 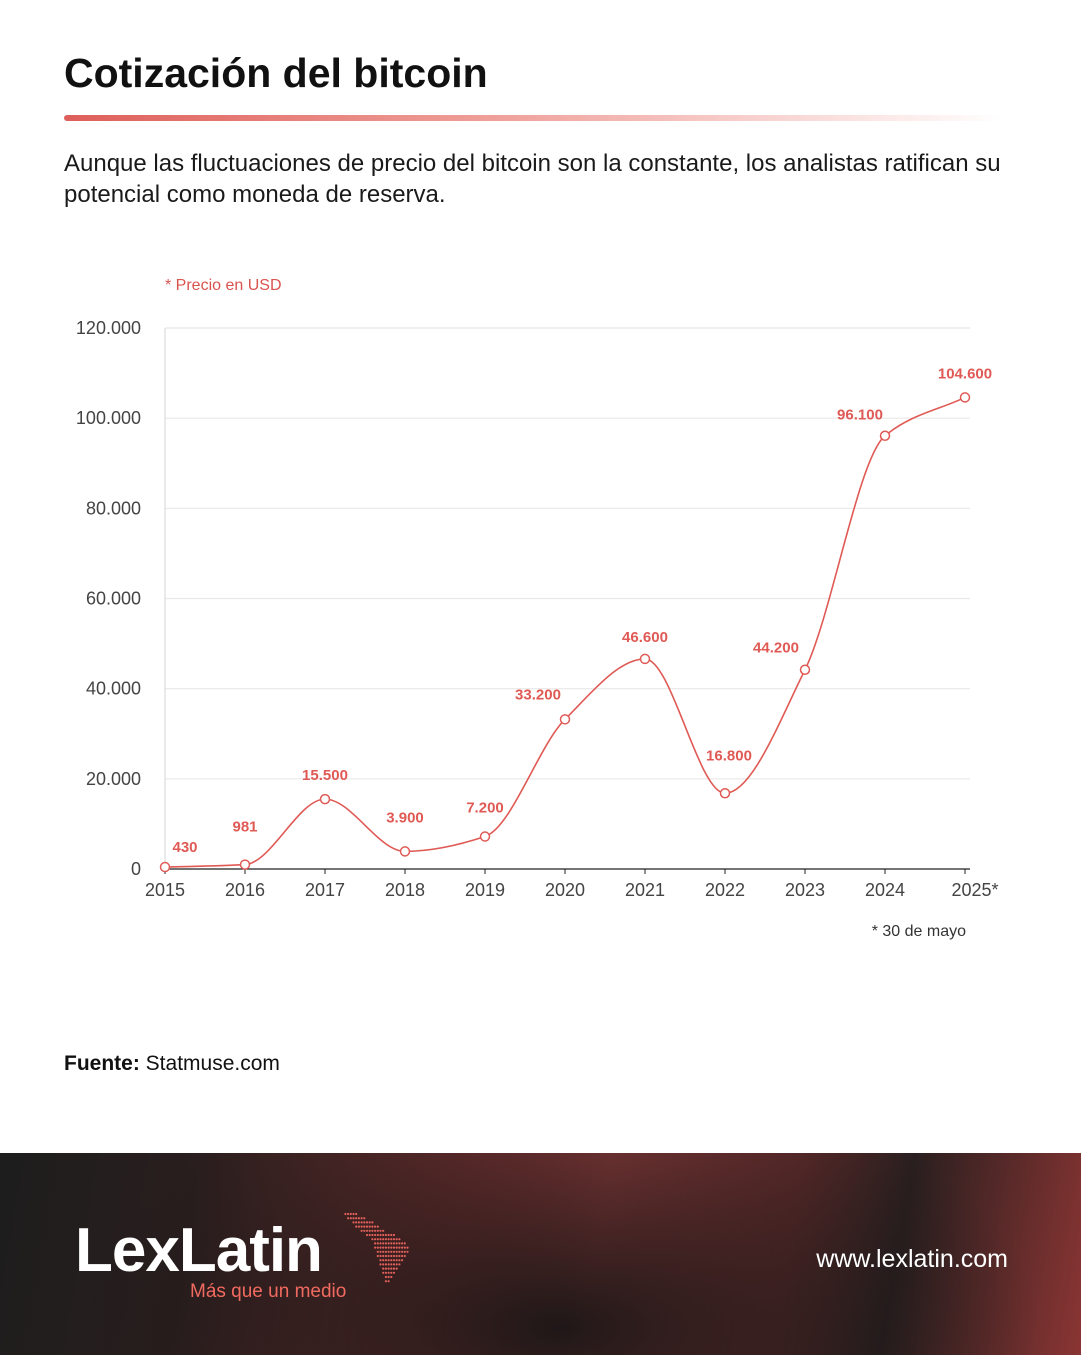 What do you see at coordinates (965, 373) in the screenshot?
I see `data-label: 104.600` at bounding box center [965, 373].